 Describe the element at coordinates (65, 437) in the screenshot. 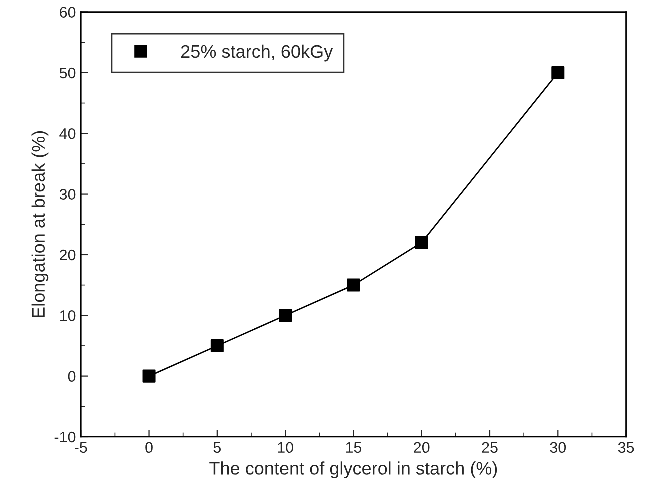

I see `y-tick-label: -10` at that location.